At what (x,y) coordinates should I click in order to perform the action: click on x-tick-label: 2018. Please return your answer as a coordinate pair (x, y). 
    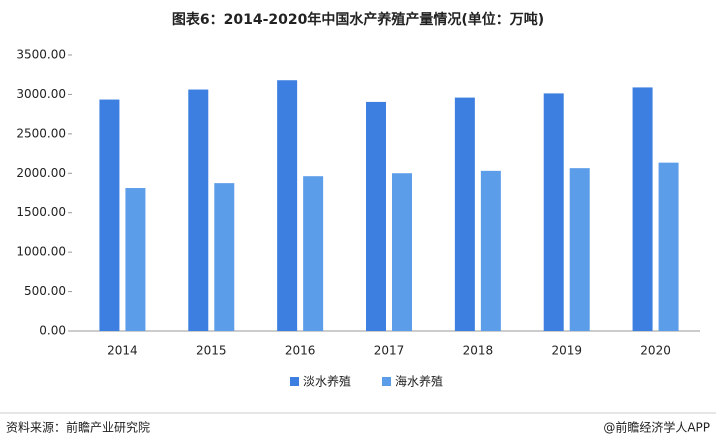
    Looking at the image, I should click on (478, 351).